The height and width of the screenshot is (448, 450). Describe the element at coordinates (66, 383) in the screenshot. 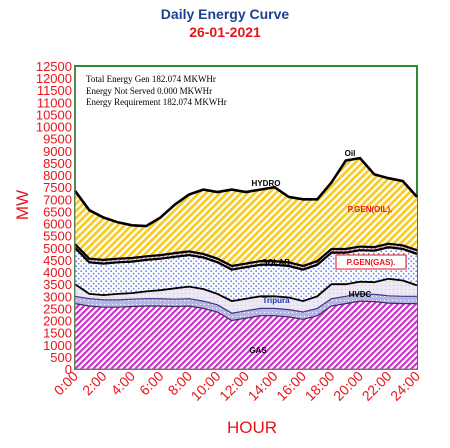

I see `x-tick-label: 0:00` at that location.